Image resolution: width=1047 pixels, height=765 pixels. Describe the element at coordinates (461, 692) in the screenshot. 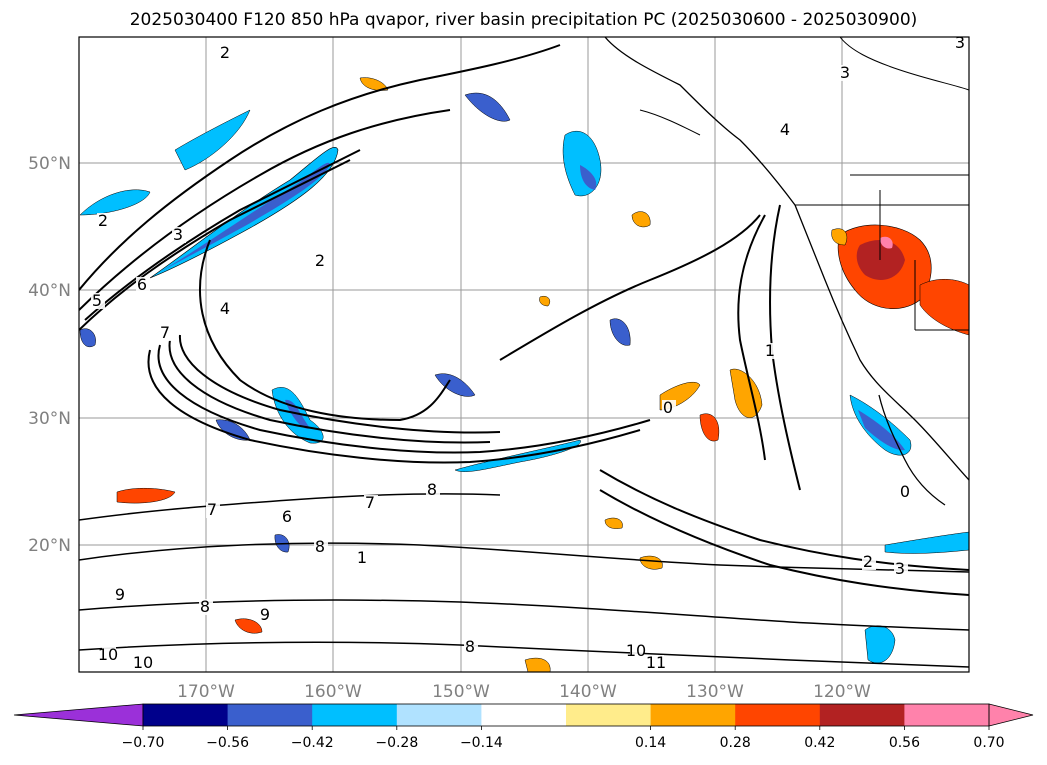

I see `lon-label: 150°W` at that location.